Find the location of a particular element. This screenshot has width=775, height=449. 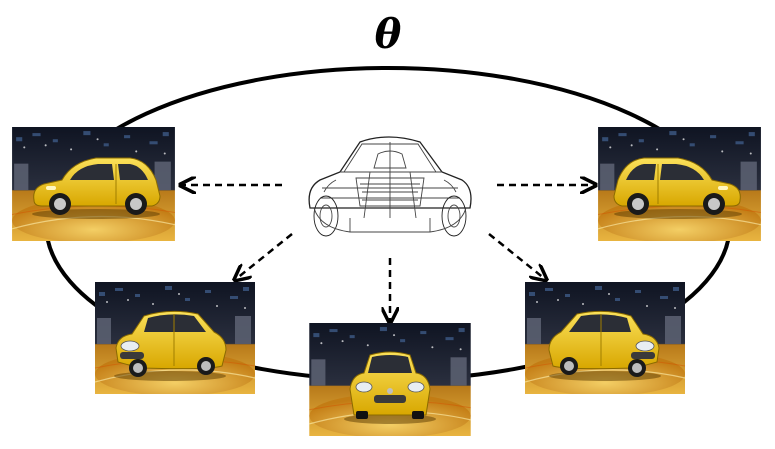

wireframe-car-icon is located at coordinates (390, 186).